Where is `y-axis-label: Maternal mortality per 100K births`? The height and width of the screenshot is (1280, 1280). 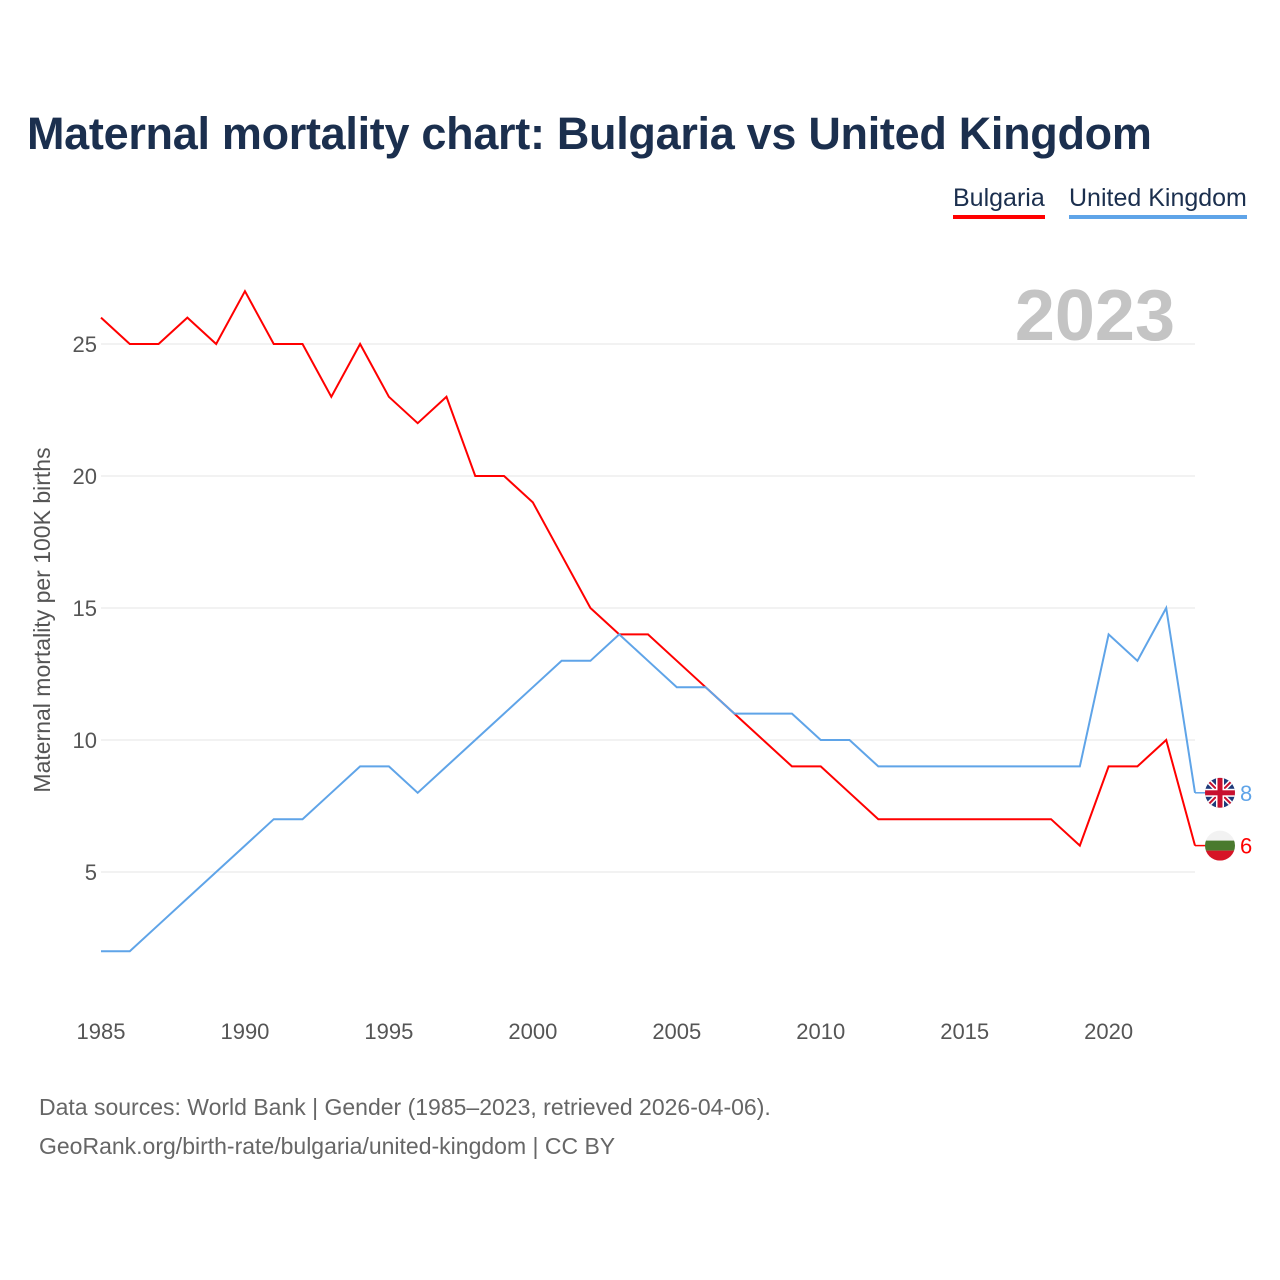 y-axis-label: Maternal mortality per 100K births is located at coordinates (42, 619).